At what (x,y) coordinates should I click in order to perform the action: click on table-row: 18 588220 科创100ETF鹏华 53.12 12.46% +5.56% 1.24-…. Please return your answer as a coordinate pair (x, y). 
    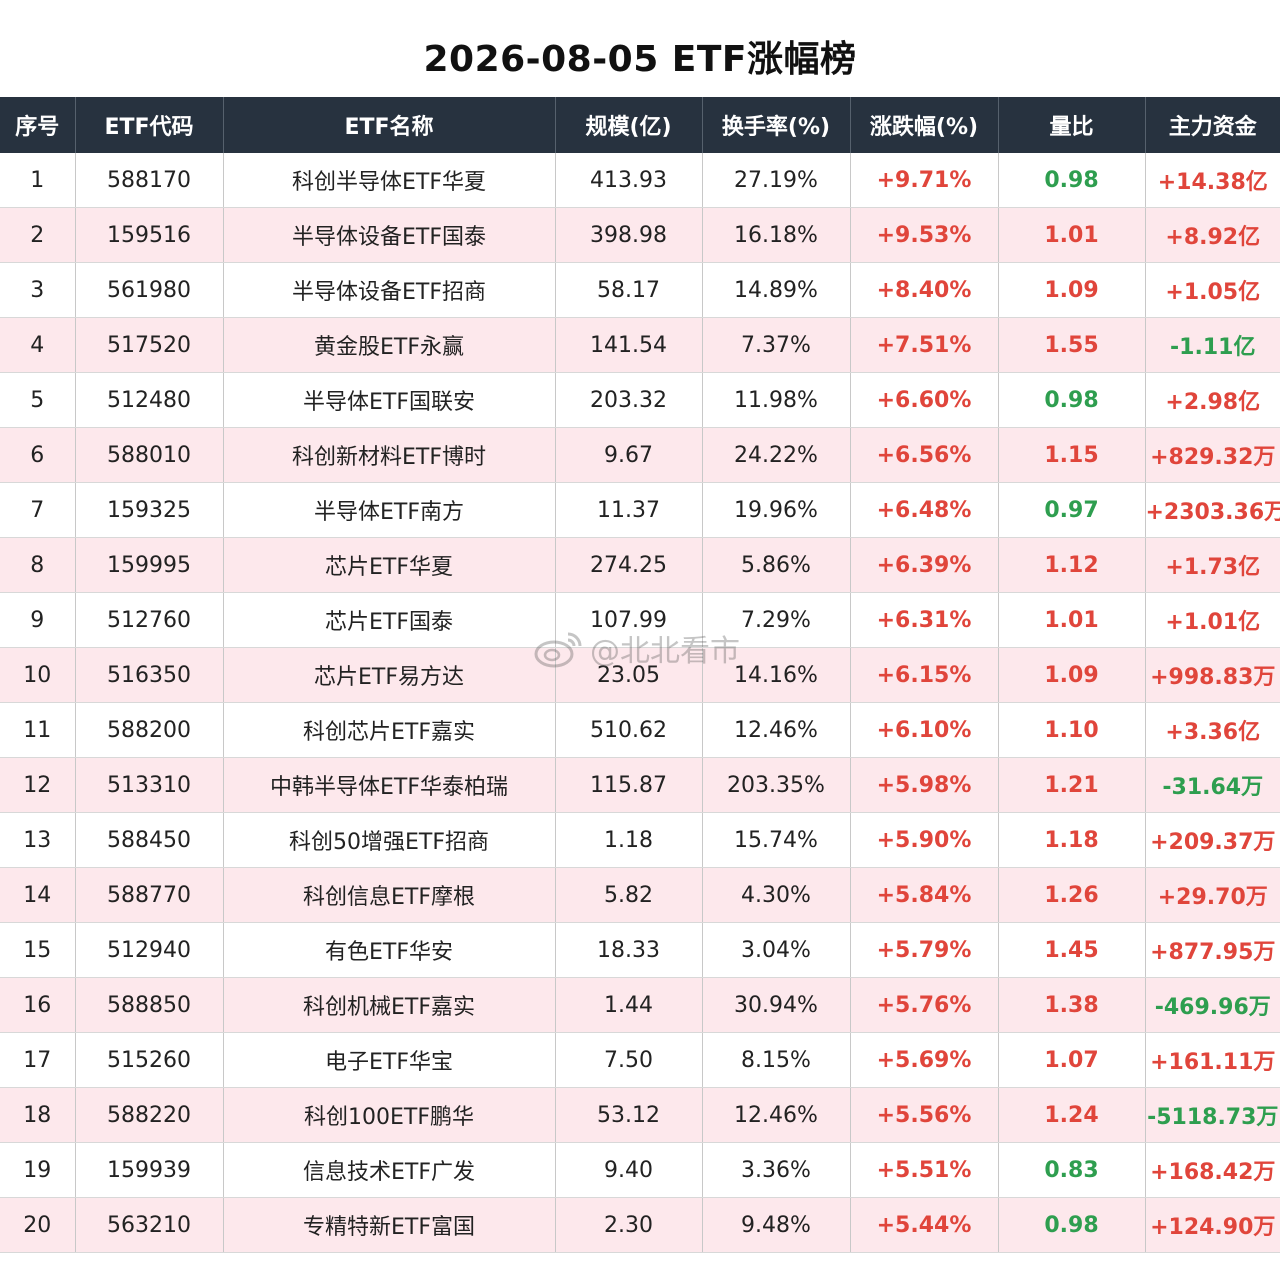
    Looking at the image, I should click on (640, 1115).